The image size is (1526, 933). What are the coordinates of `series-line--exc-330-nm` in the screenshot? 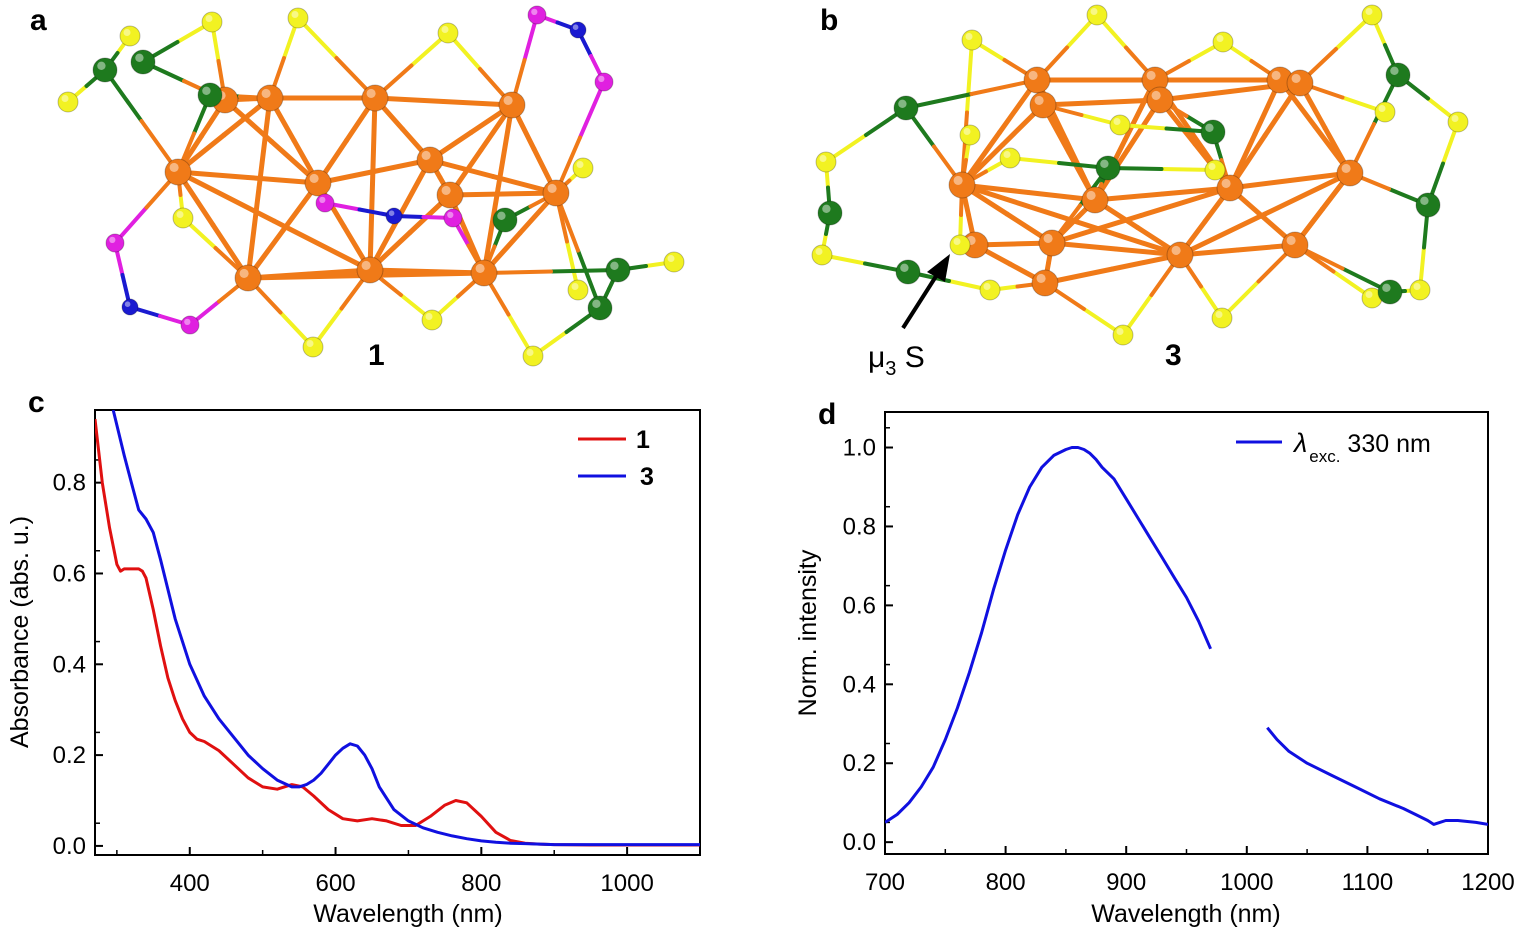 It's located at (1377, 776).